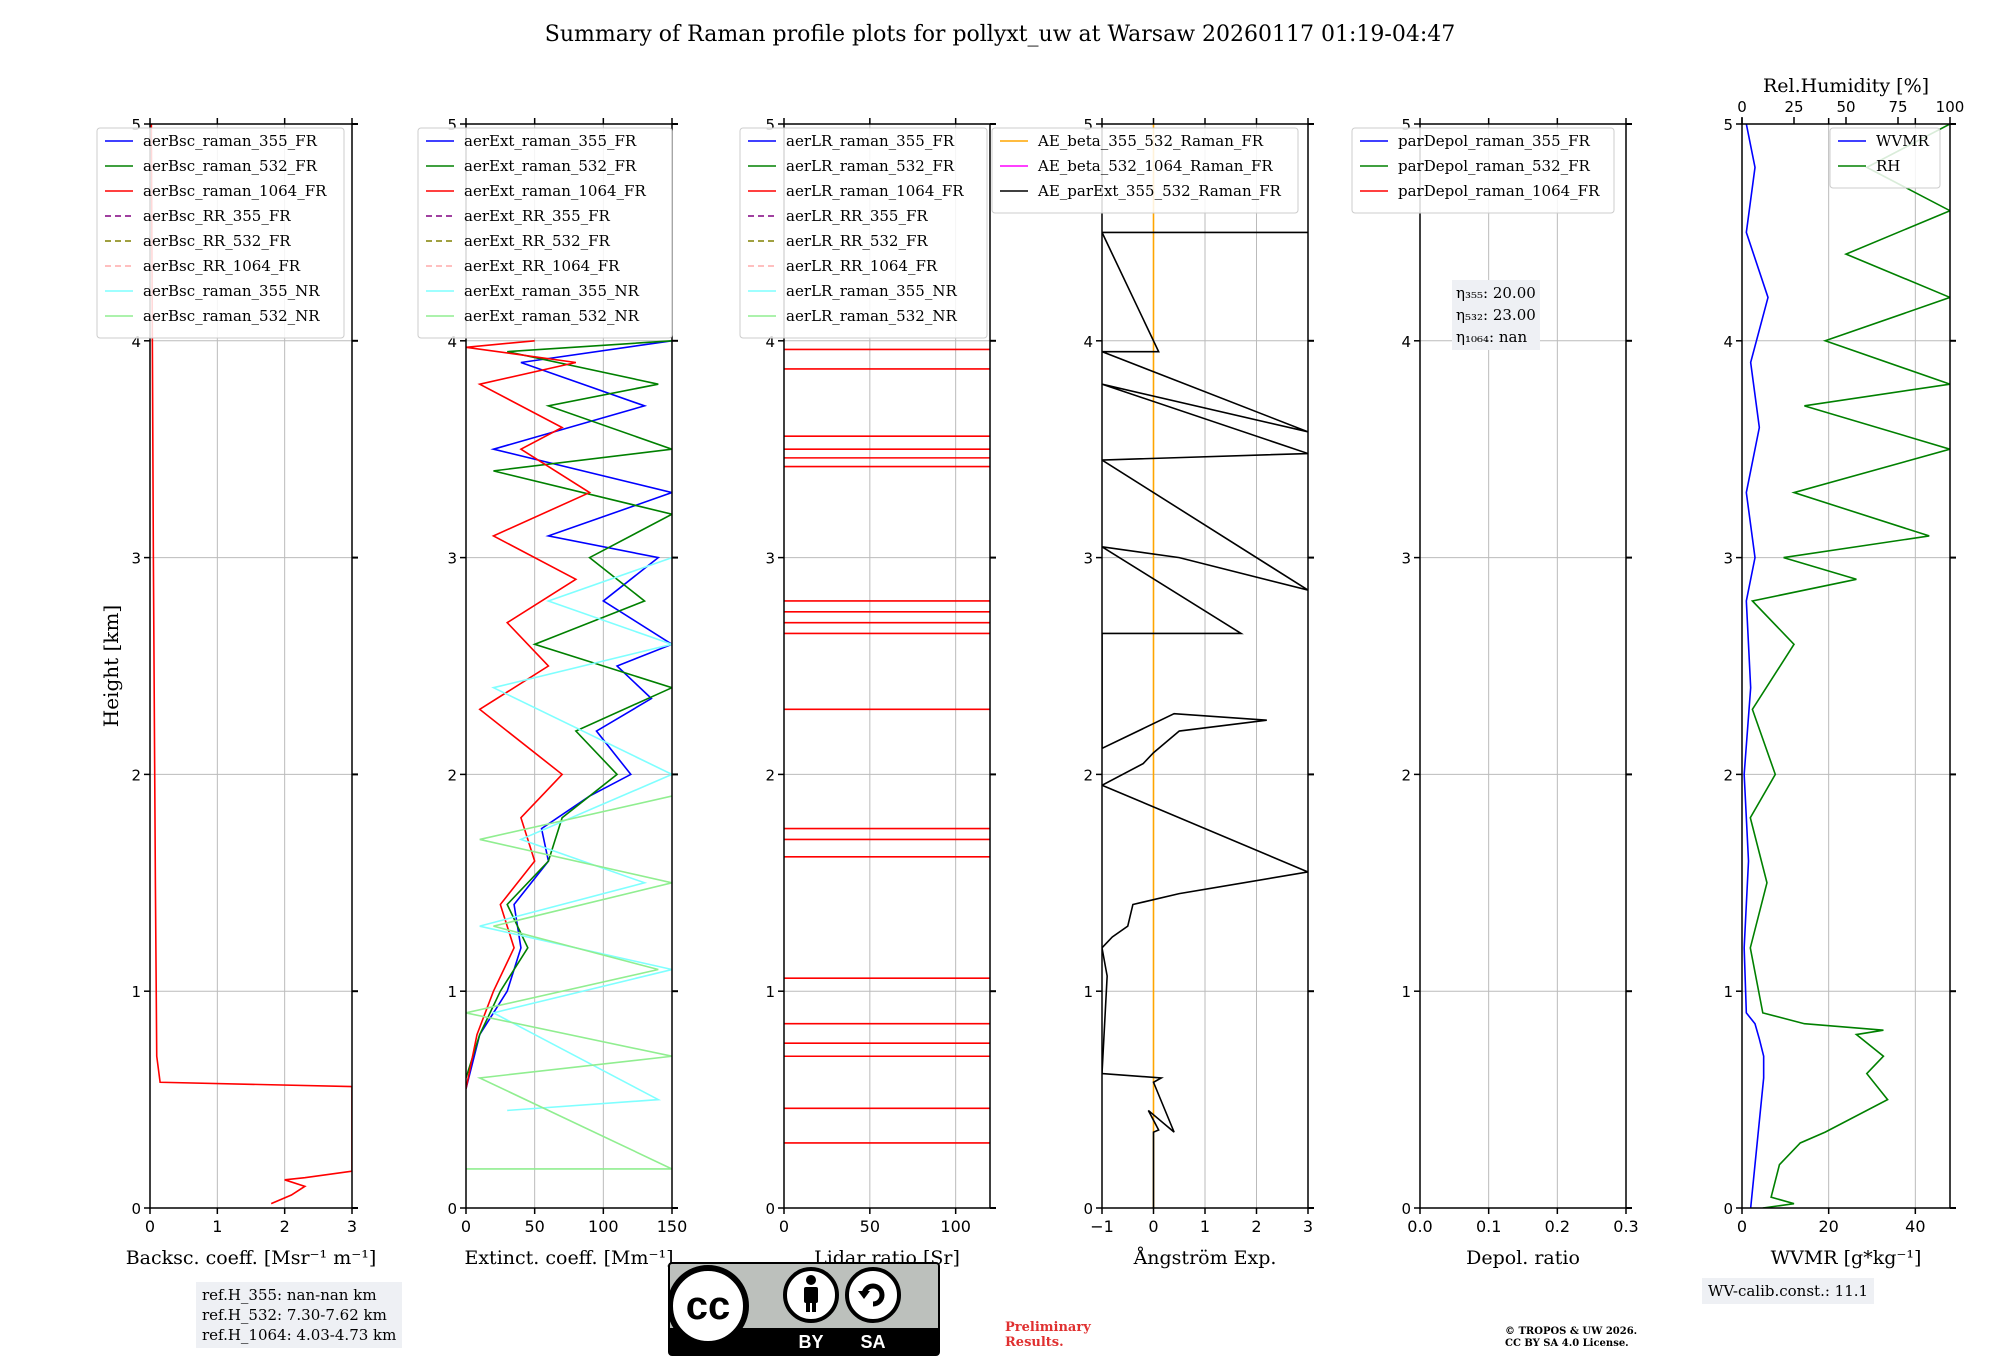 The height and width of the screenshot is (1360, 2000). I want to click on attribution-person-icon, so click(811, 1295).